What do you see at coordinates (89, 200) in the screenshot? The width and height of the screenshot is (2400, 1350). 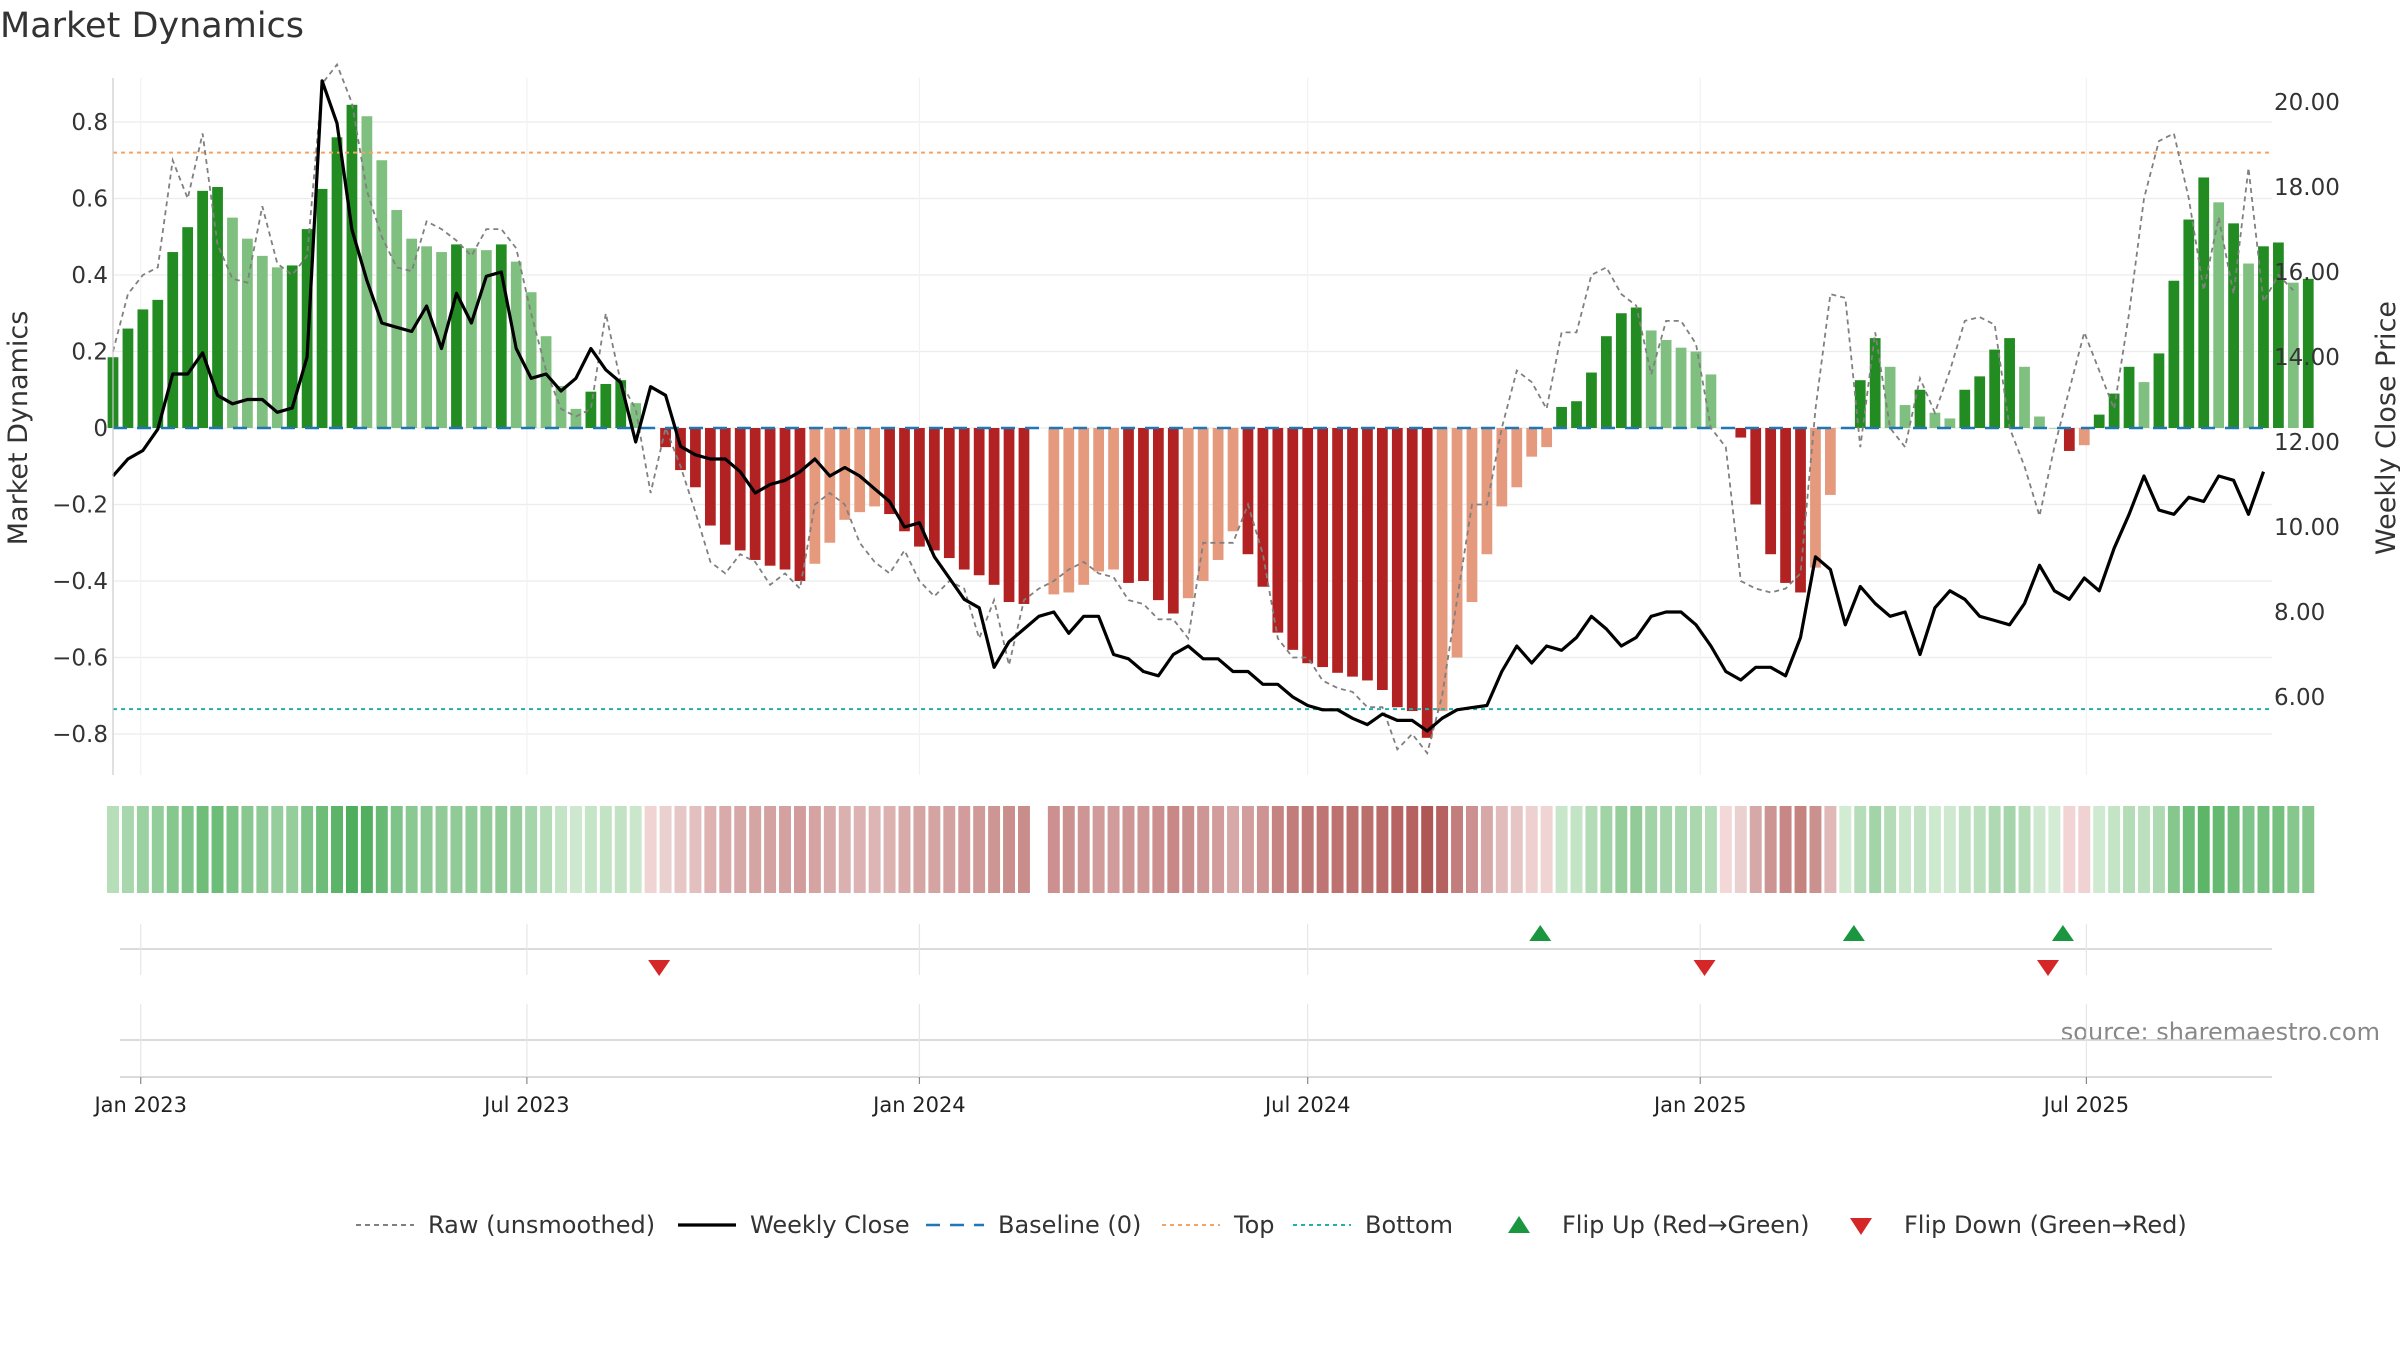 I see `y-tick-label-left: 0.6` at bounding box center [89, 200].